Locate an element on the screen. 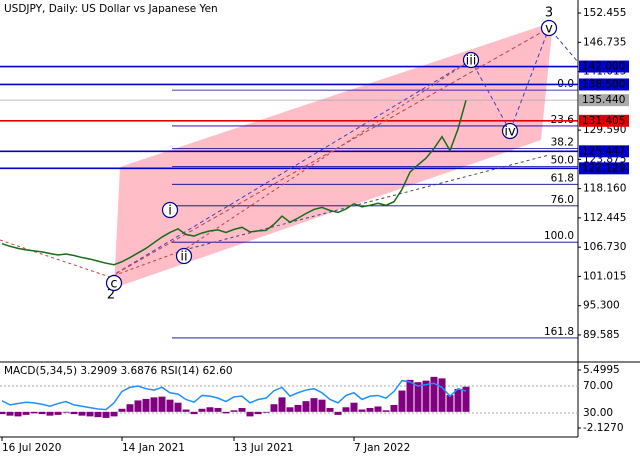 This screenshot has height=457, width=640. rsi-tick-label: 30.00 is located at coordinates (598, 413).